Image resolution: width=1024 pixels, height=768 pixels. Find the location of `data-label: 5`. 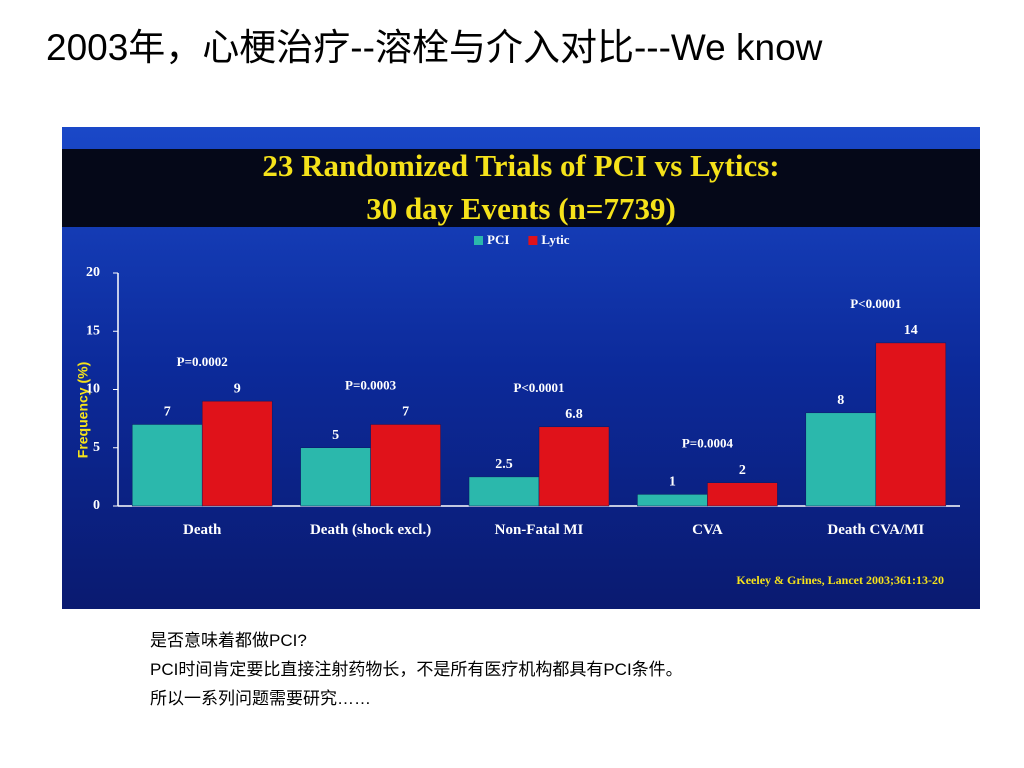

data-label: 5 is located at coordinates (335, 435).